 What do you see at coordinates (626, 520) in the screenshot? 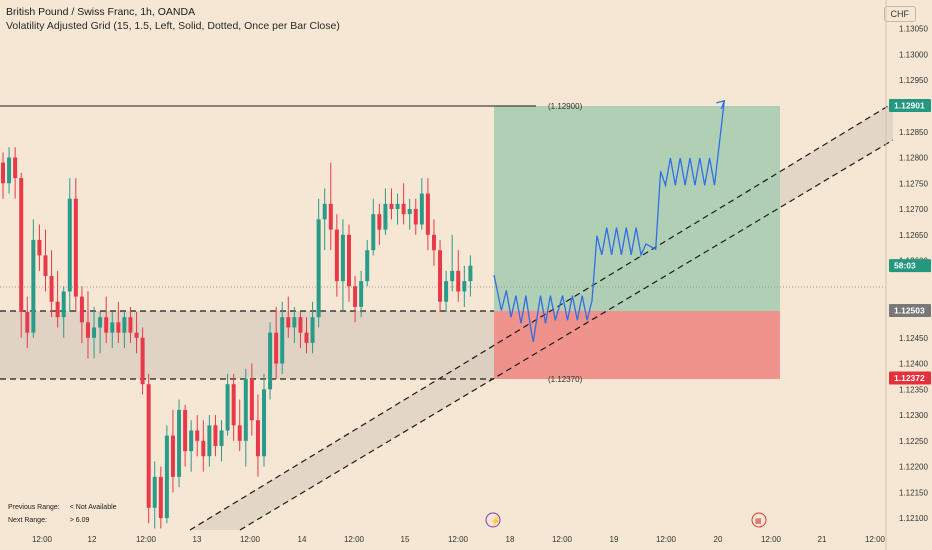
I see `event-icons: ⚡ ▦` at bounding box center [626, 520].